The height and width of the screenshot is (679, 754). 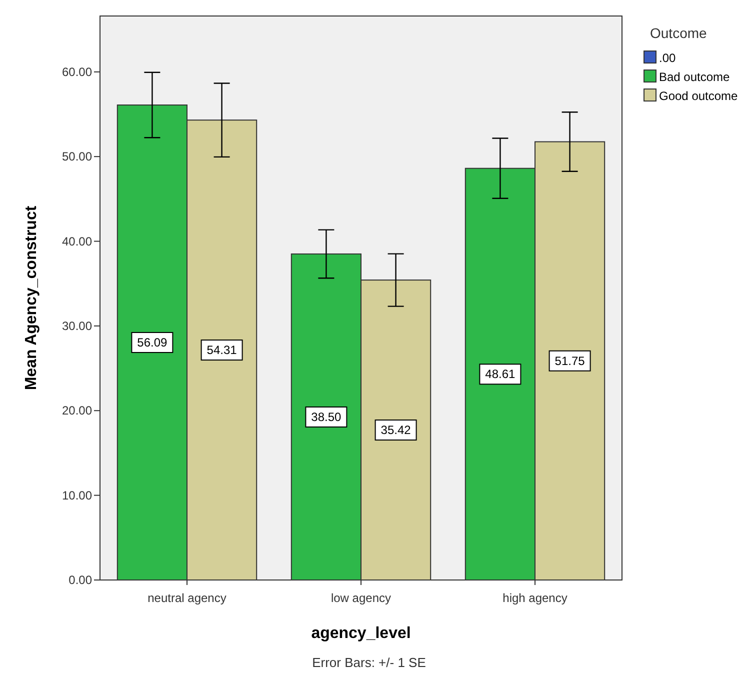 I want to click on legend-title: Outcome, so click(x=679, y=33).